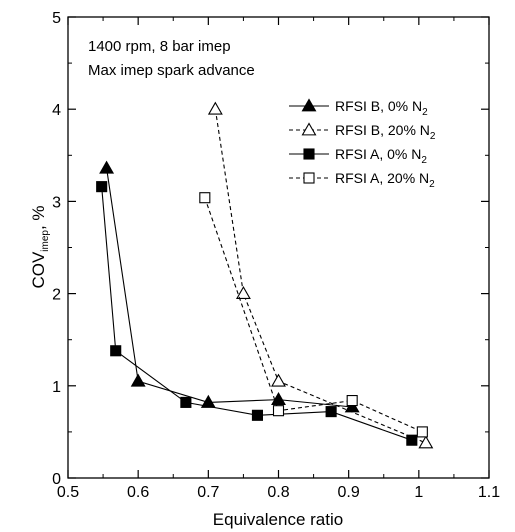 The image size is (515, 532). What do you see at coordinates (378, 154) in the screenshot?
I see `legend-label-main: RFSI A, 0% N` at bounding box center [378, 154].